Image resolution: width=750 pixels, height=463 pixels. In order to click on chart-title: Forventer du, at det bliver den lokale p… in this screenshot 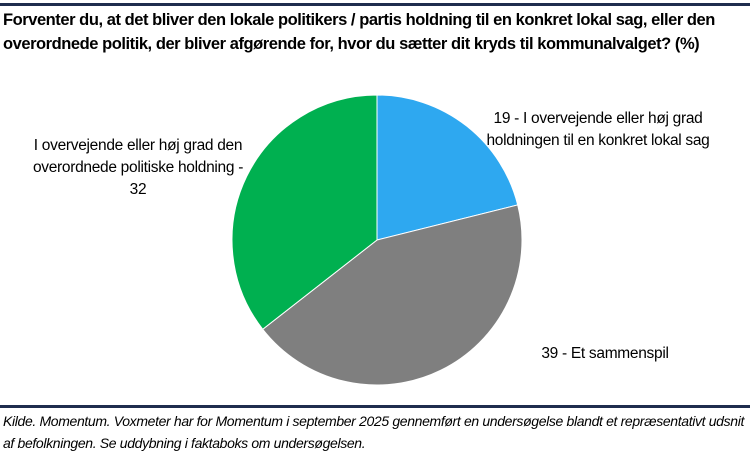, I will do `click(359, 32)`.